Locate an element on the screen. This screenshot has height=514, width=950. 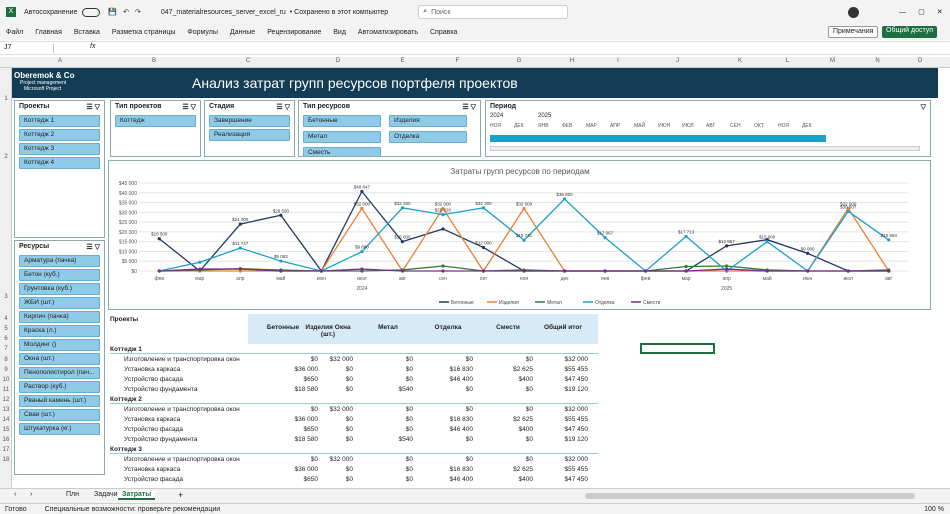
timeline-month: ИЮЛ is located at coordinates (688, 126).